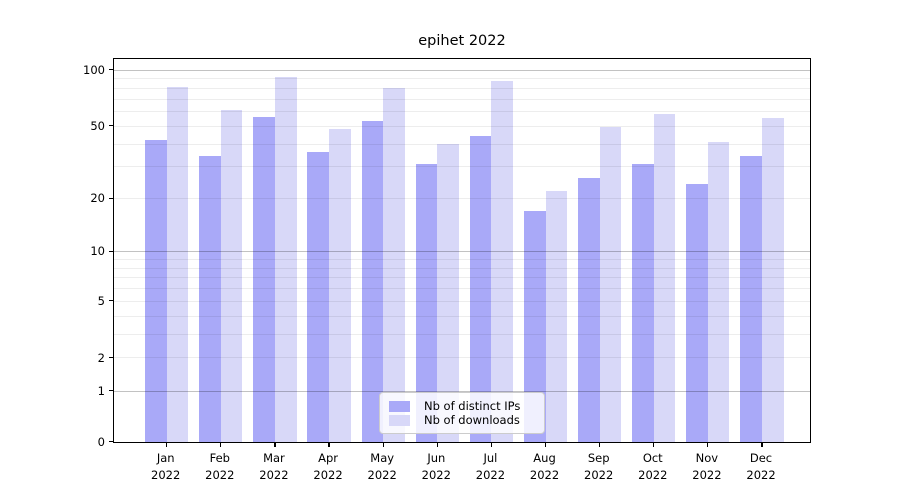 The image size is (900, 500). What do you see at coordinates (490, 466) in the screenshot?
I see `x-tick-label-6: Jul 2022` at bounding box center [490, 466].